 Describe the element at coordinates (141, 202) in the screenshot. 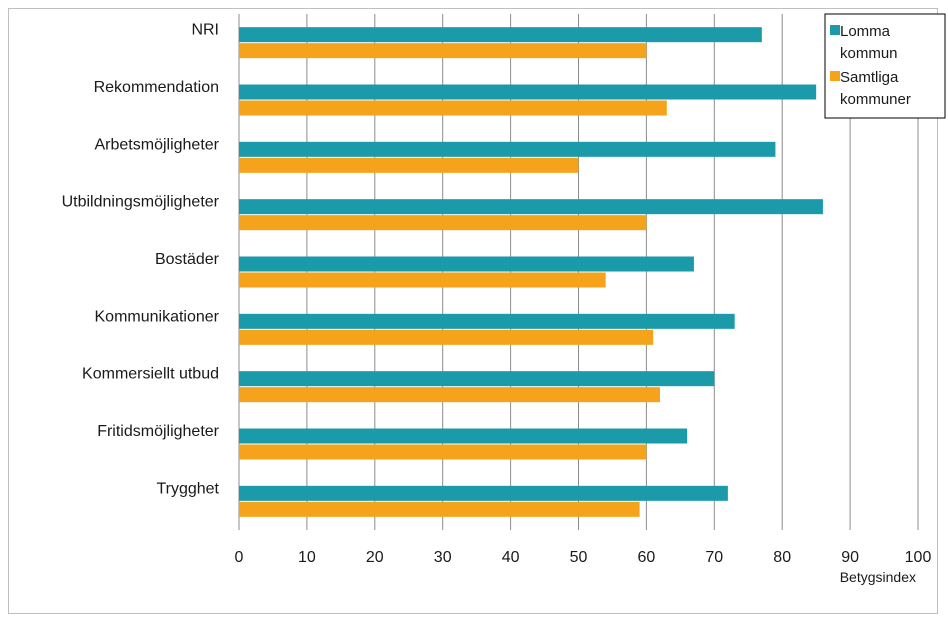

I see `category-label: Utbildningsmöjligheter` at that location.